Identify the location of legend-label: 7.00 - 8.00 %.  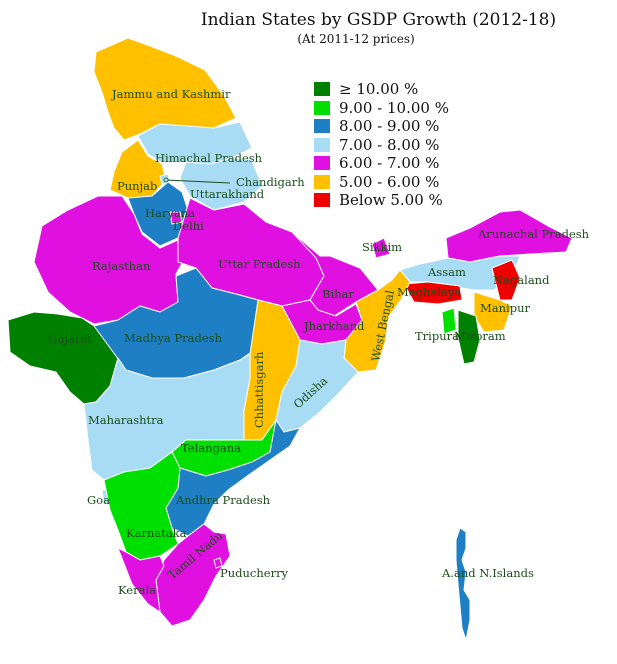
(389, 144).